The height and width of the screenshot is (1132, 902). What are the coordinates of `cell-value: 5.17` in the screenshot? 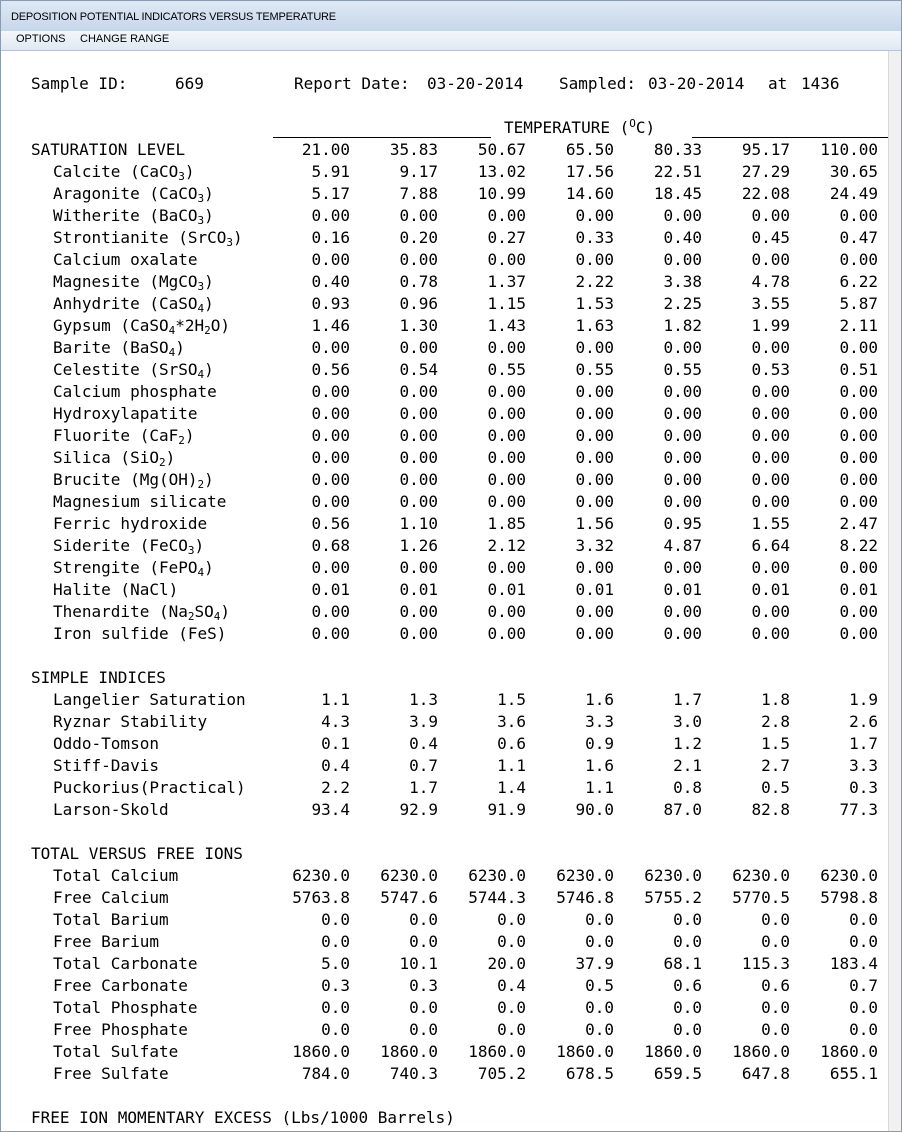 It's located at (330, 193).